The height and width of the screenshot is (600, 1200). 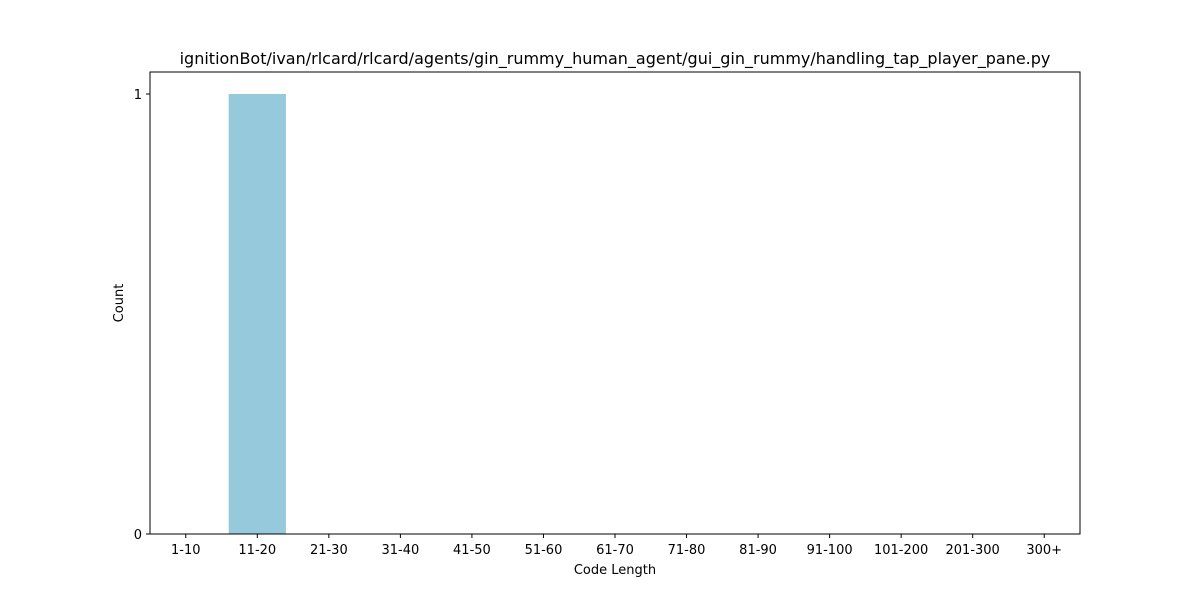 I want to click on x-tick-label: 41-50, so click(x=472, y=550).